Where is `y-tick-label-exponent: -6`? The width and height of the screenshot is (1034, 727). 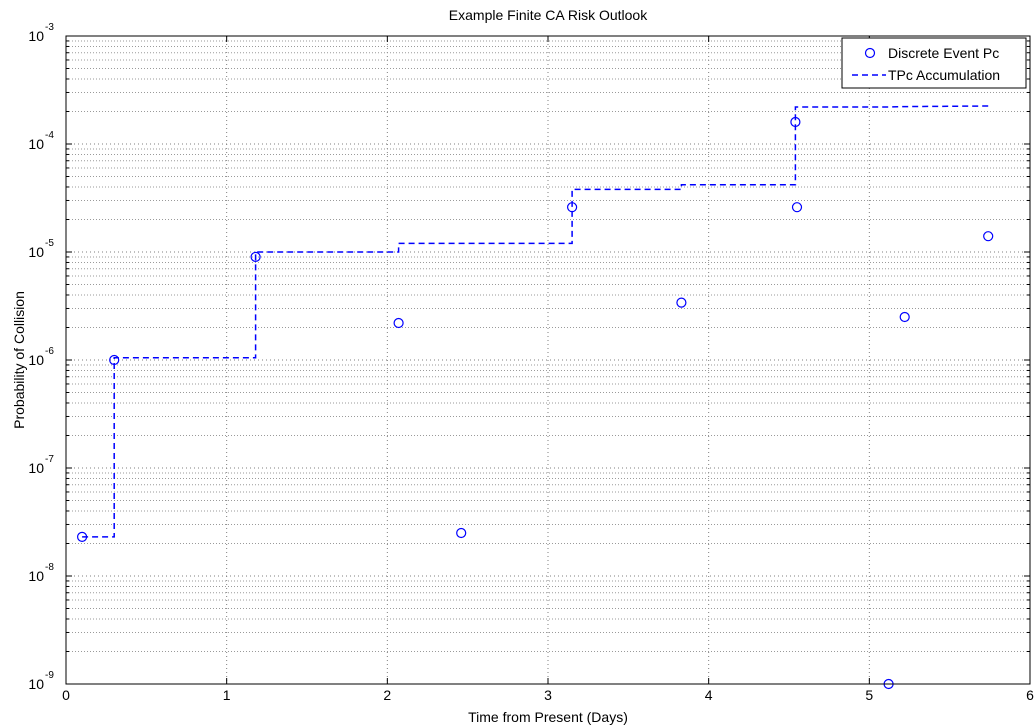 y-tick-label-exponent: -6 is located at coordinates (49, 351).